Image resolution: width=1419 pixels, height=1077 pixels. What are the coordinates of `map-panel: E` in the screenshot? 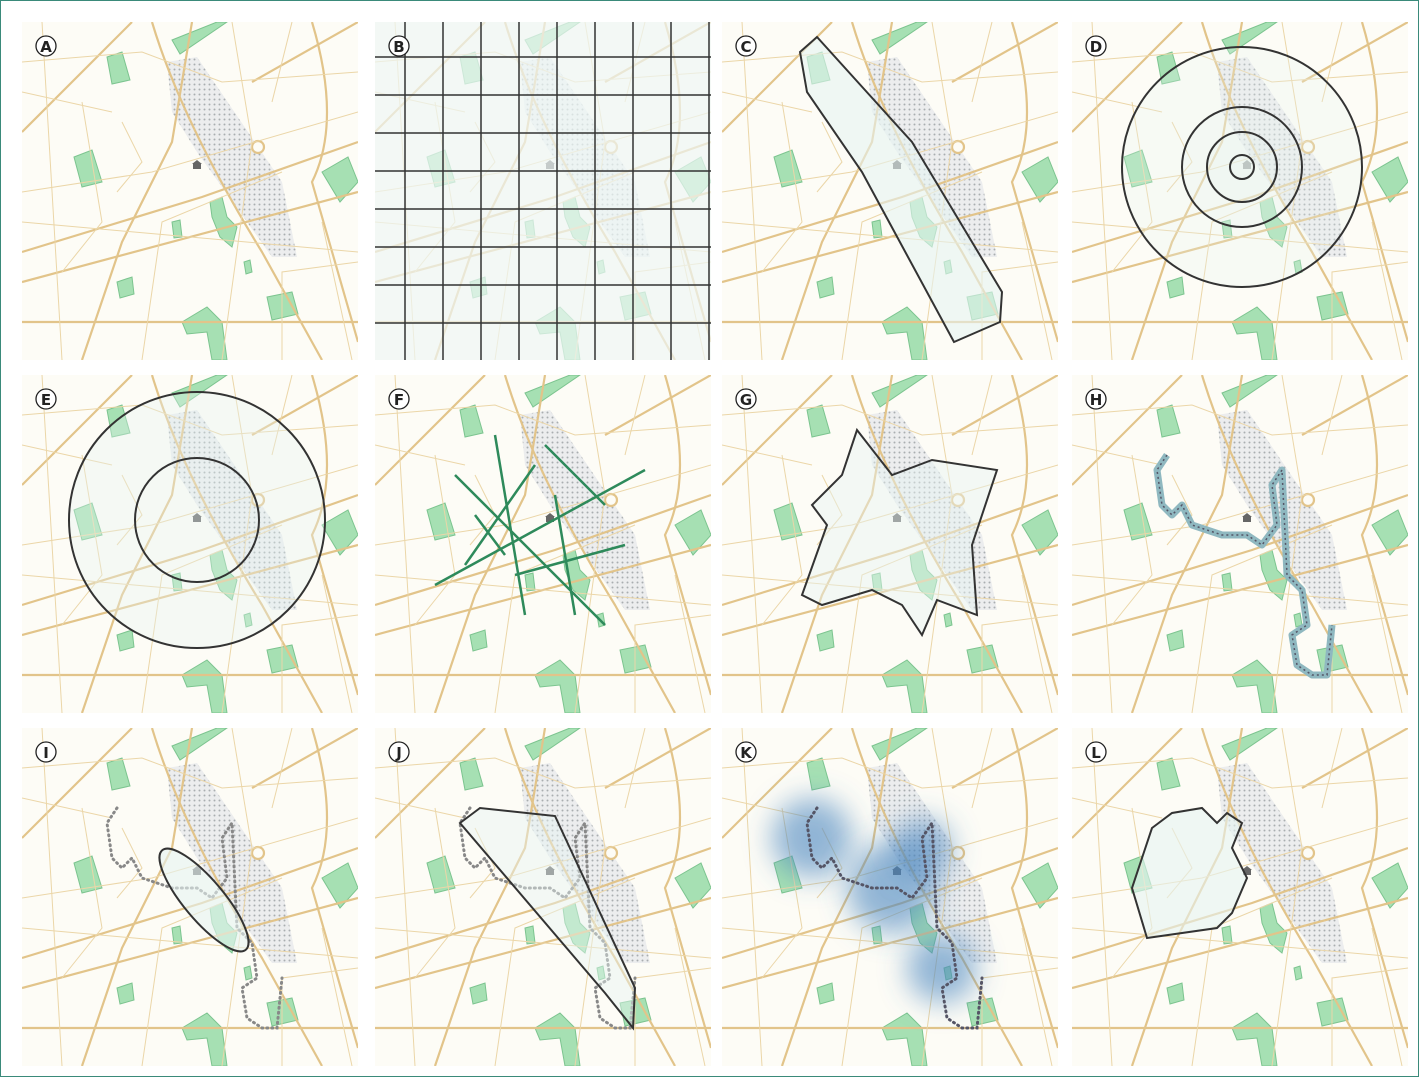 It's located at (190, 544).